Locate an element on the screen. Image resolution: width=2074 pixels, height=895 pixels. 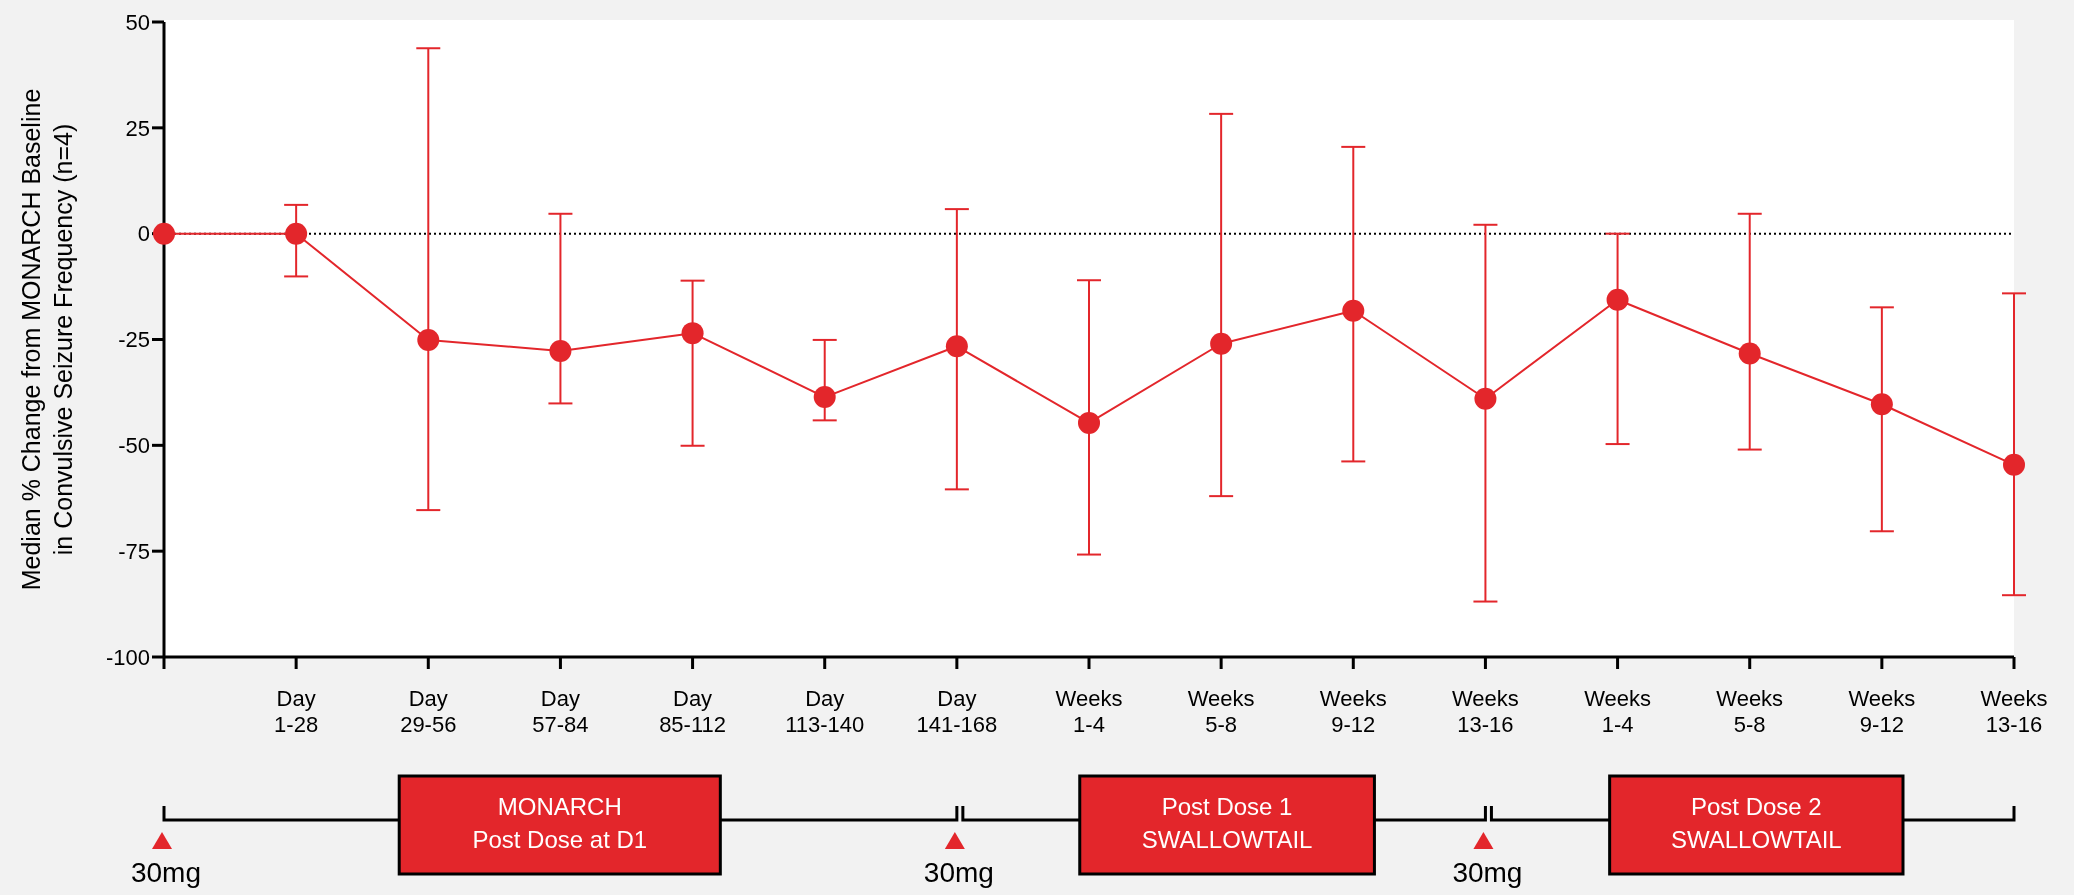
text: Post Dose 1 SWALLOWTAIL is located at coordinates (1227, 823).